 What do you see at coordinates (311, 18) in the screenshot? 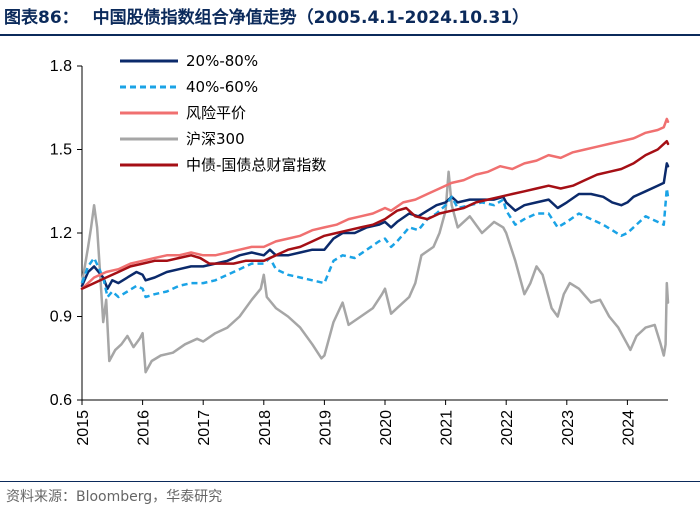
I see `figure-title-text: 中国股债指数组合净值走势（2005.4.1-2024.10.31）` at bounding box center [311, 18].